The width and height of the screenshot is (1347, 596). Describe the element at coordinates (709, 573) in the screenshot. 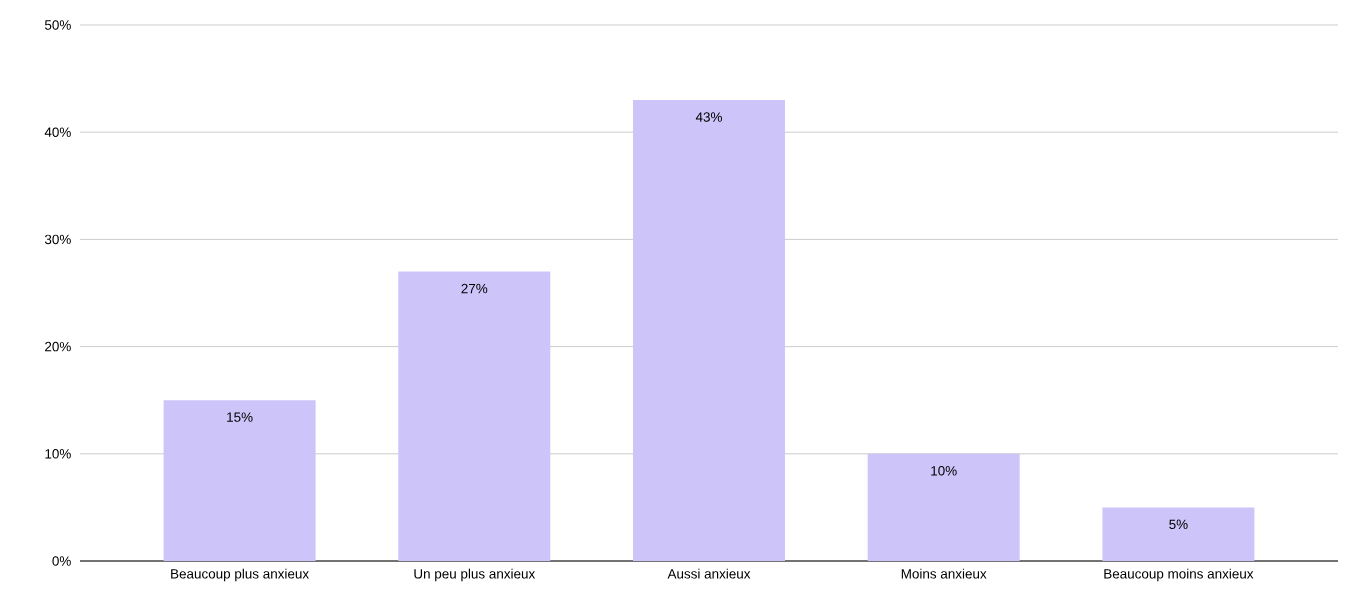

I see `x-tick-label: Aussi anxieux` at that location.